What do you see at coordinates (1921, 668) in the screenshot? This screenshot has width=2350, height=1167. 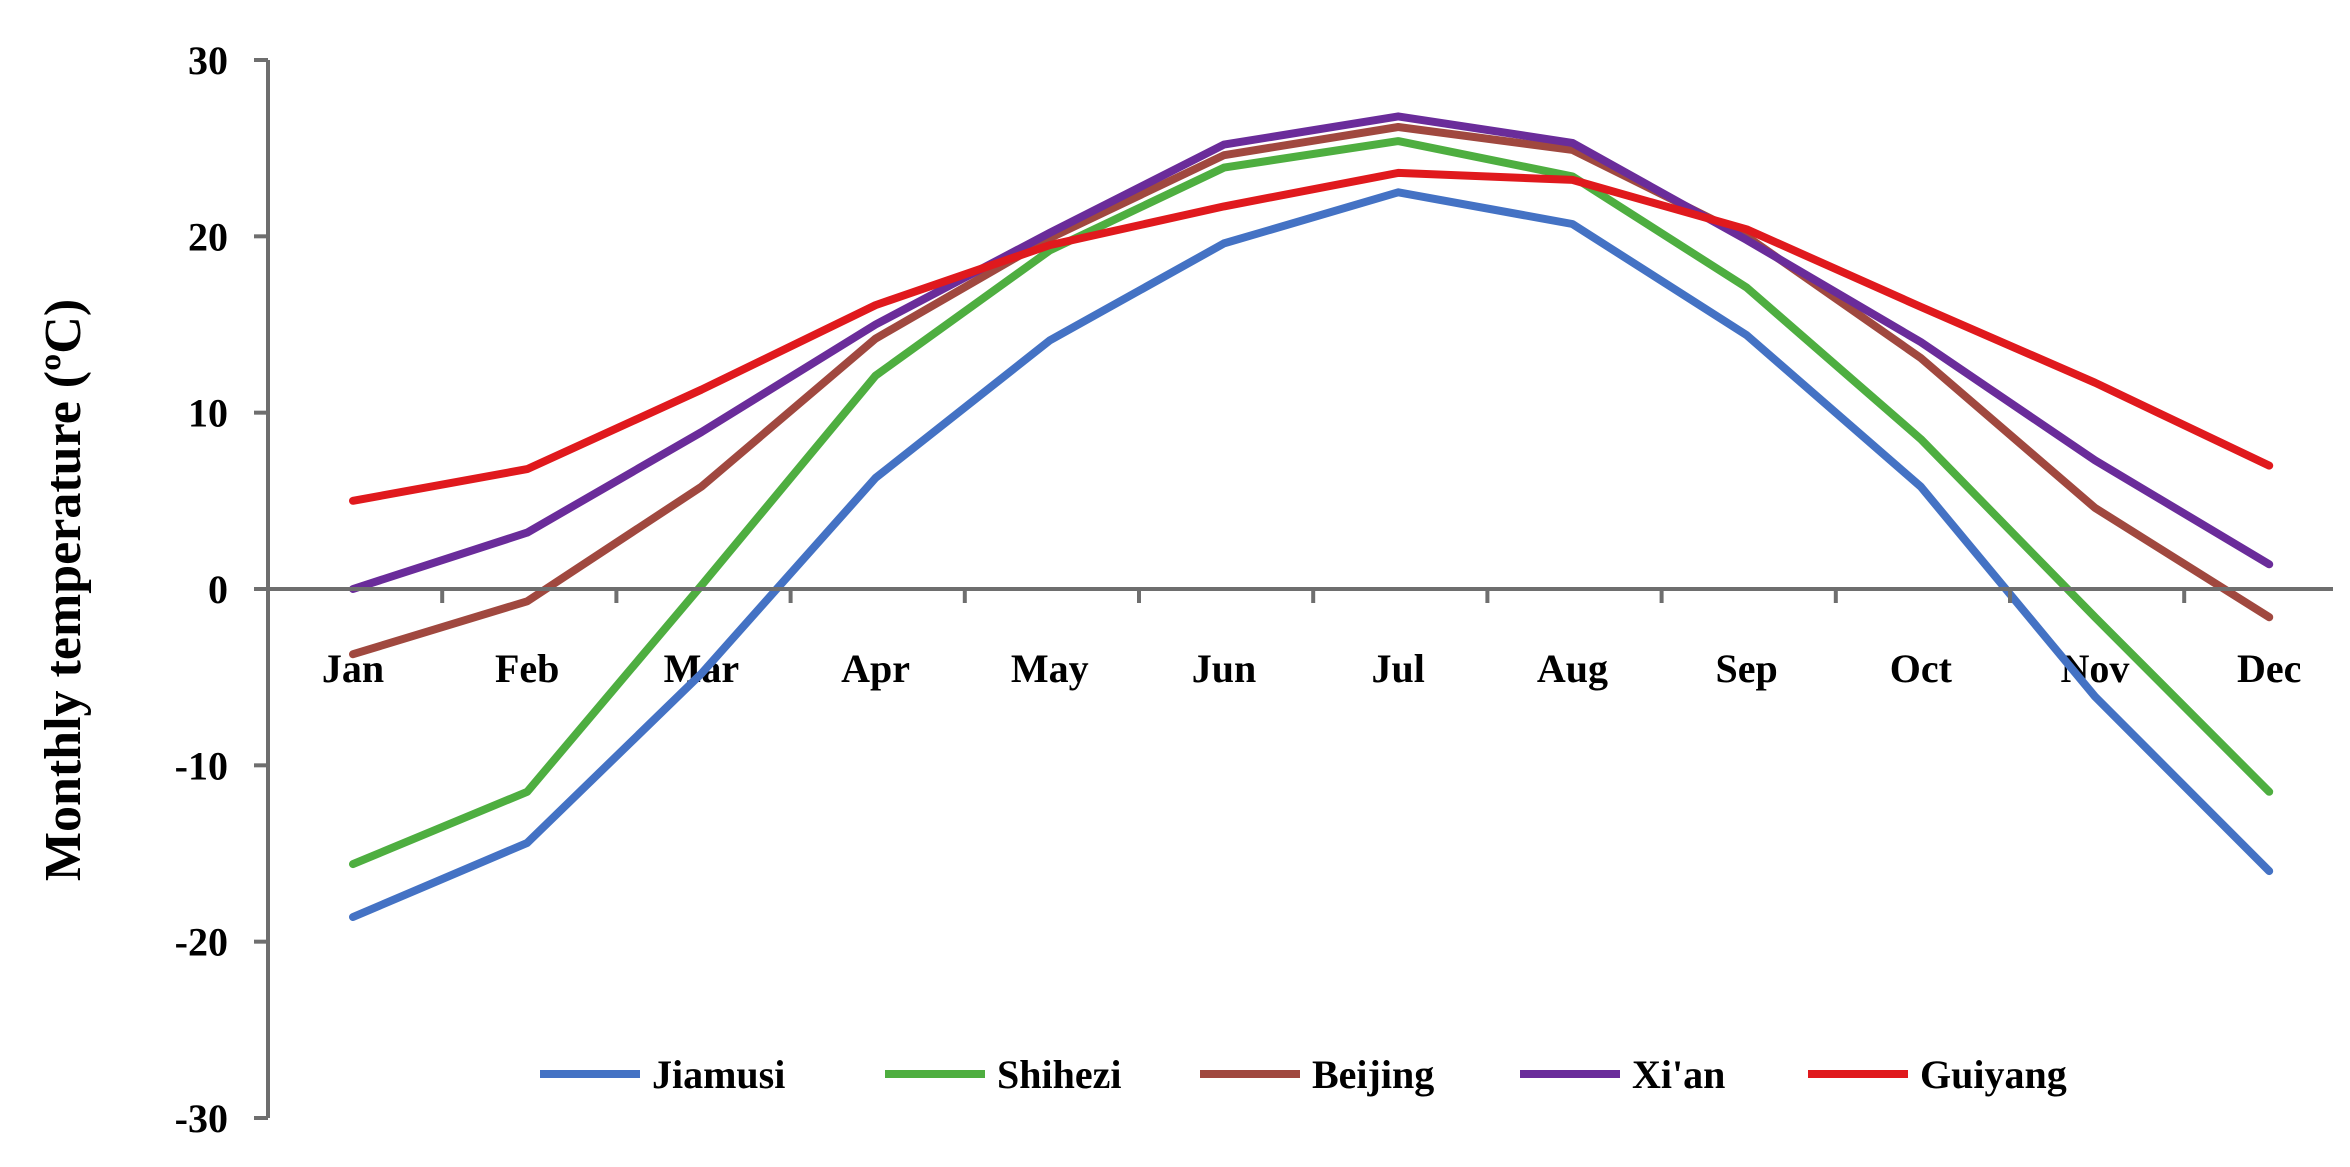 I see `x-tick-label: Oct` at bounding box center [1921, 668].